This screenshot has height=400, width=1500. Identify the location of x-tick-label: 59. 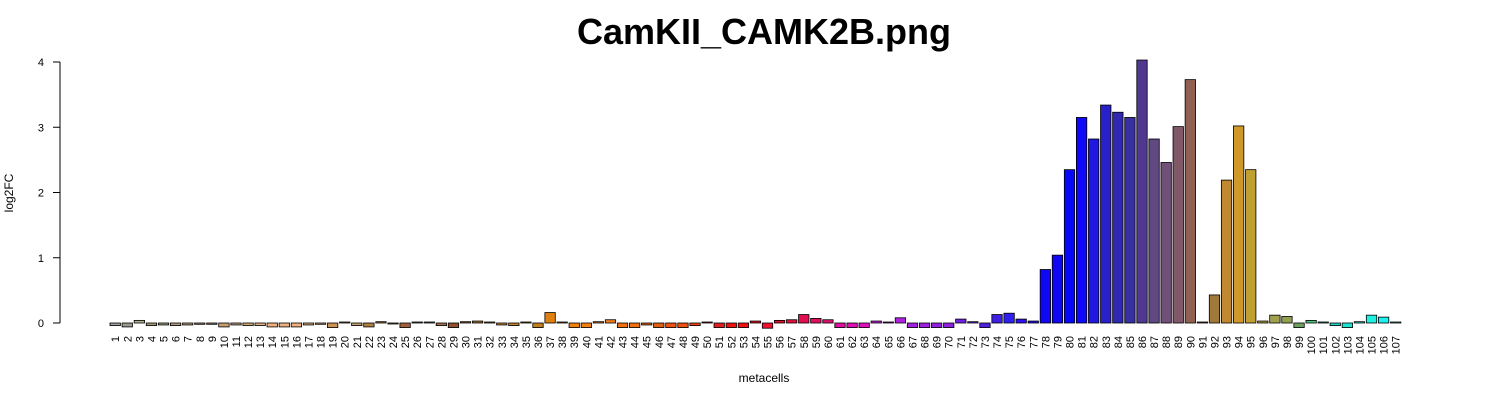
(817, 342).